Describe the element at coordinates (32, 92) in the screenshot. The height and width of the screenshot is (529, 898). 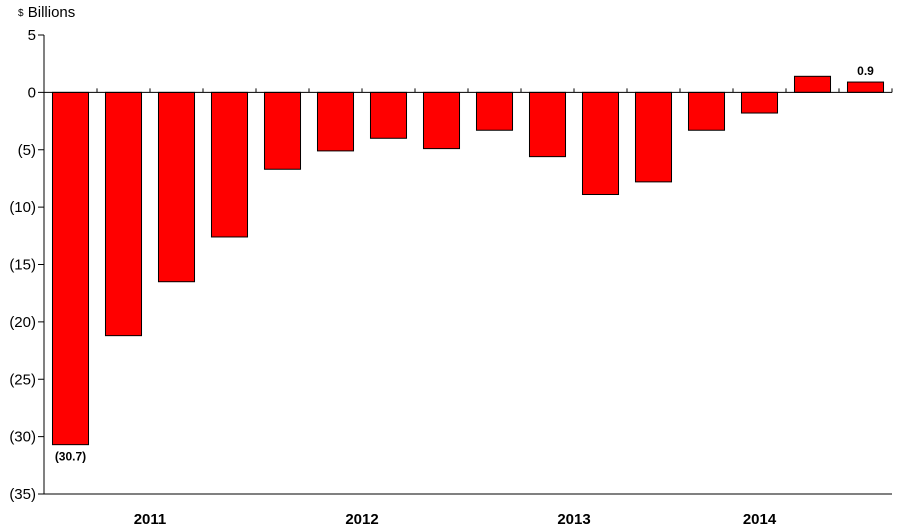
I see `y-tick-label: 0` at that location.